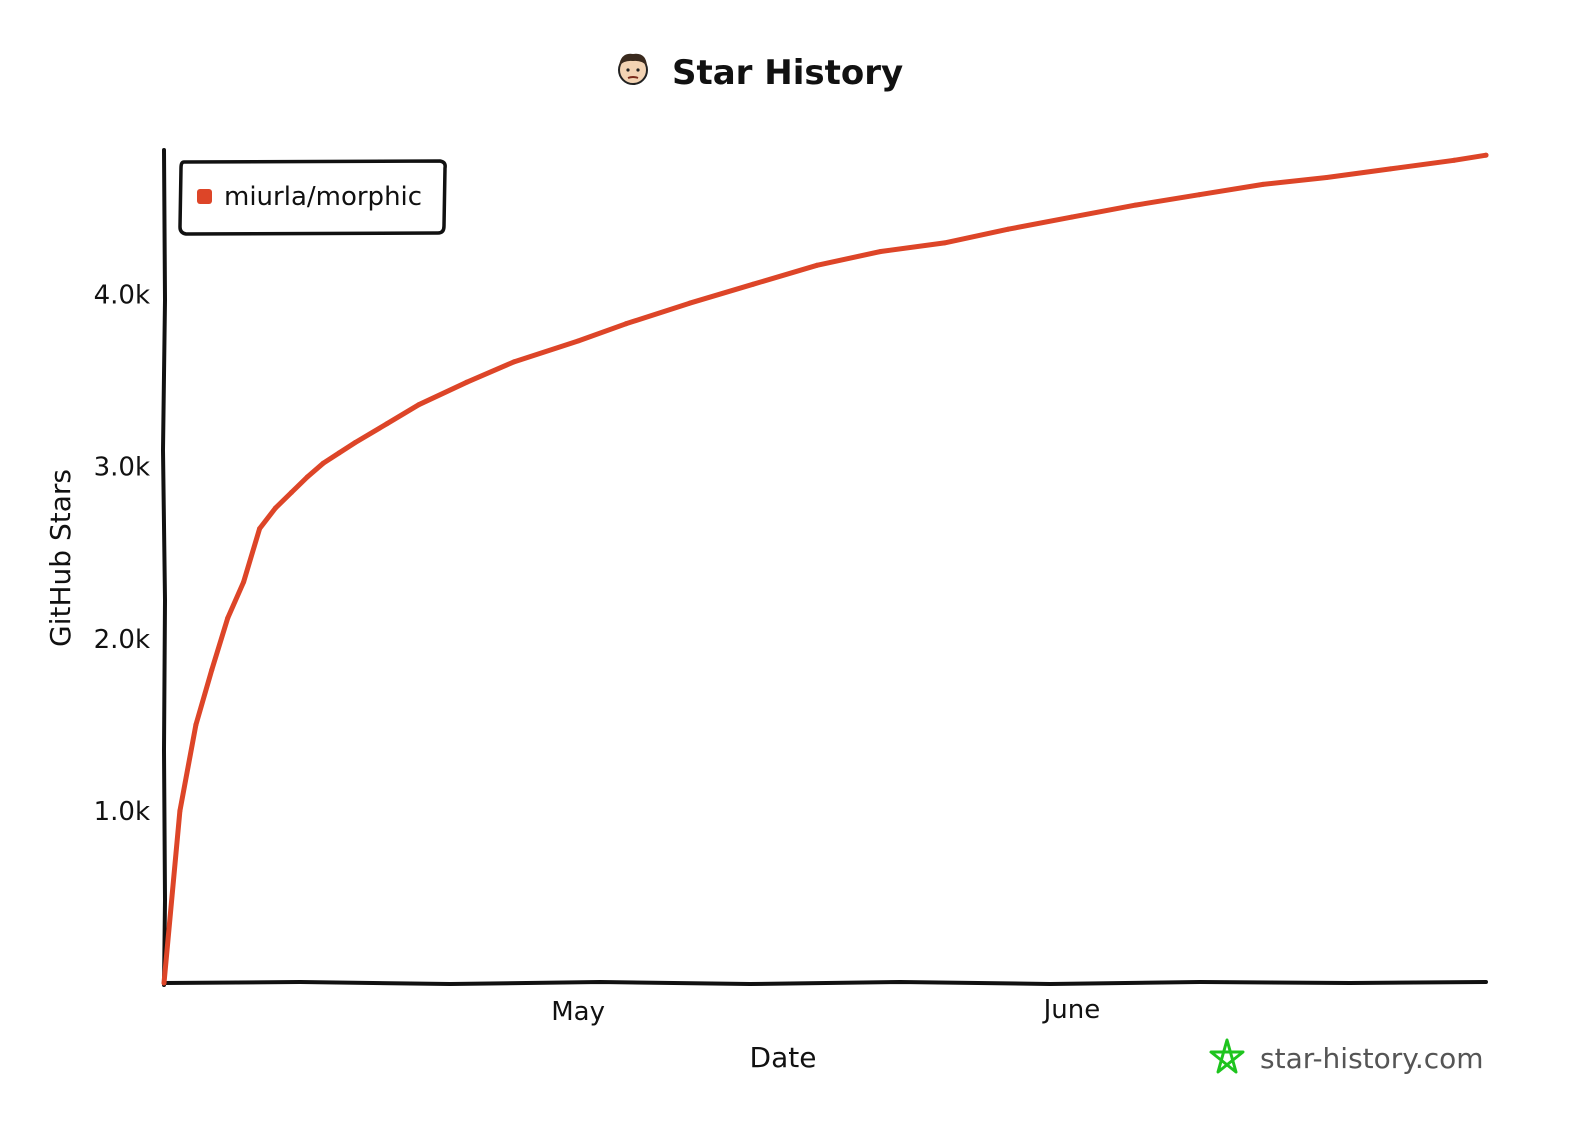 The image size is (1576, 1141). I want to click on y-tick-label: 1.0k, so click(122, 812).